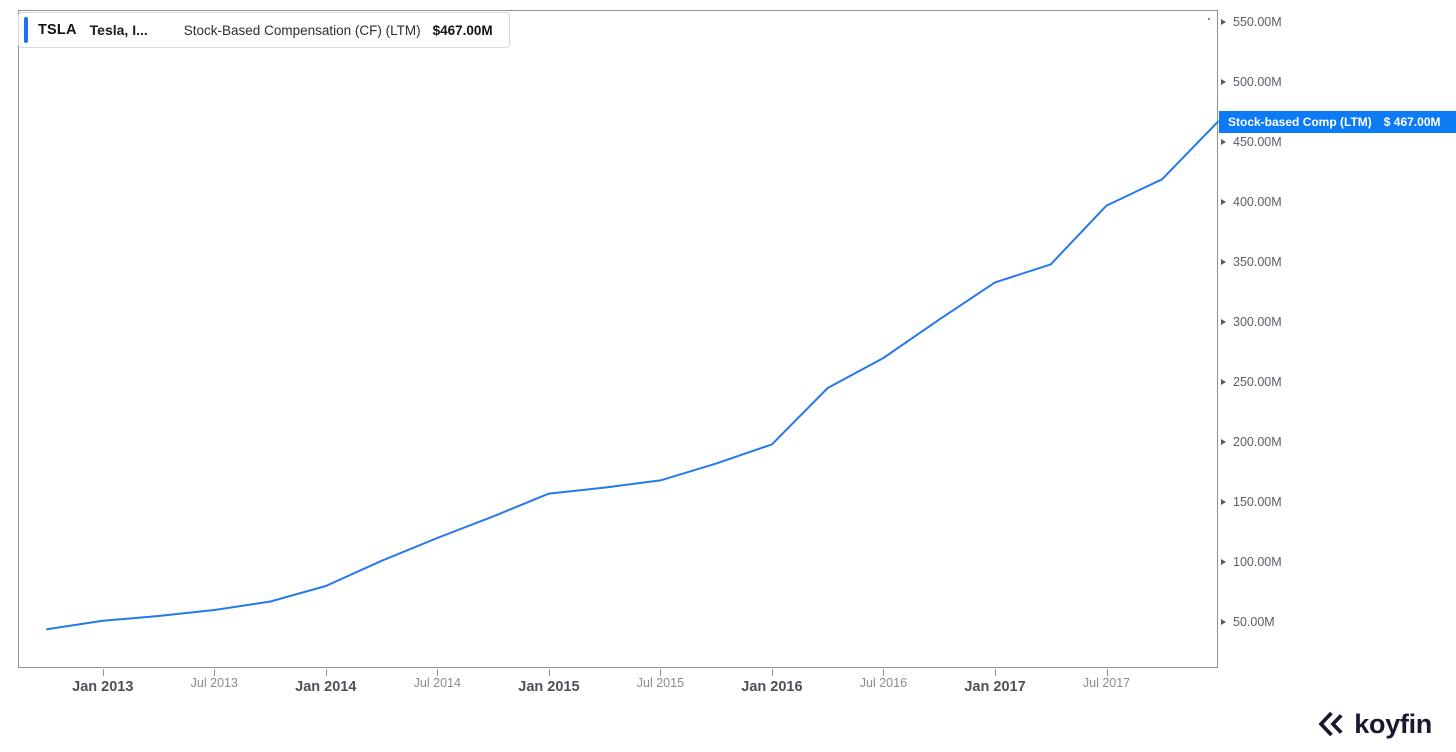  Describe the element at coordinates (302, 30) in the screenshot. I see `metric-label: Stock-Based Compensation (CF) (LTM)` at that location.